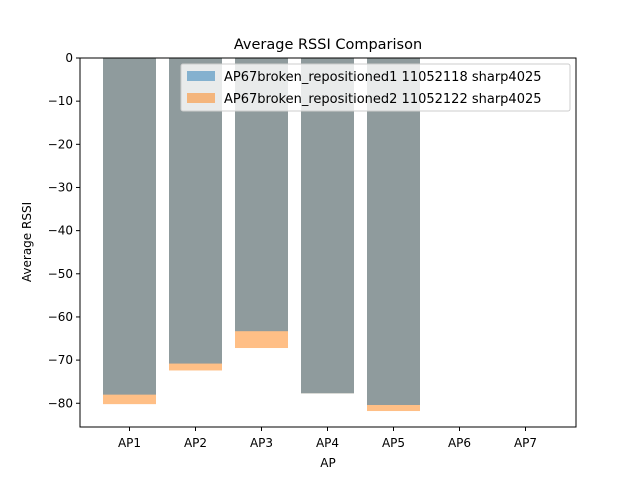 This screenshot has height=484, width=640. I want to click on y-tick-label: −30, so click(60, 187).